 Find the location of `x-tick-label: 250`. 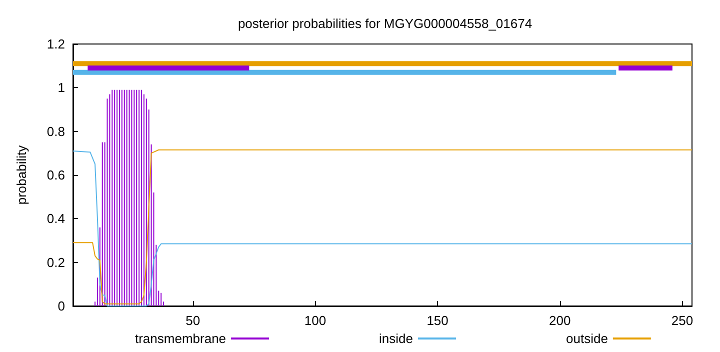

x-tick-label: 250 is located at coordinates (682, 320).